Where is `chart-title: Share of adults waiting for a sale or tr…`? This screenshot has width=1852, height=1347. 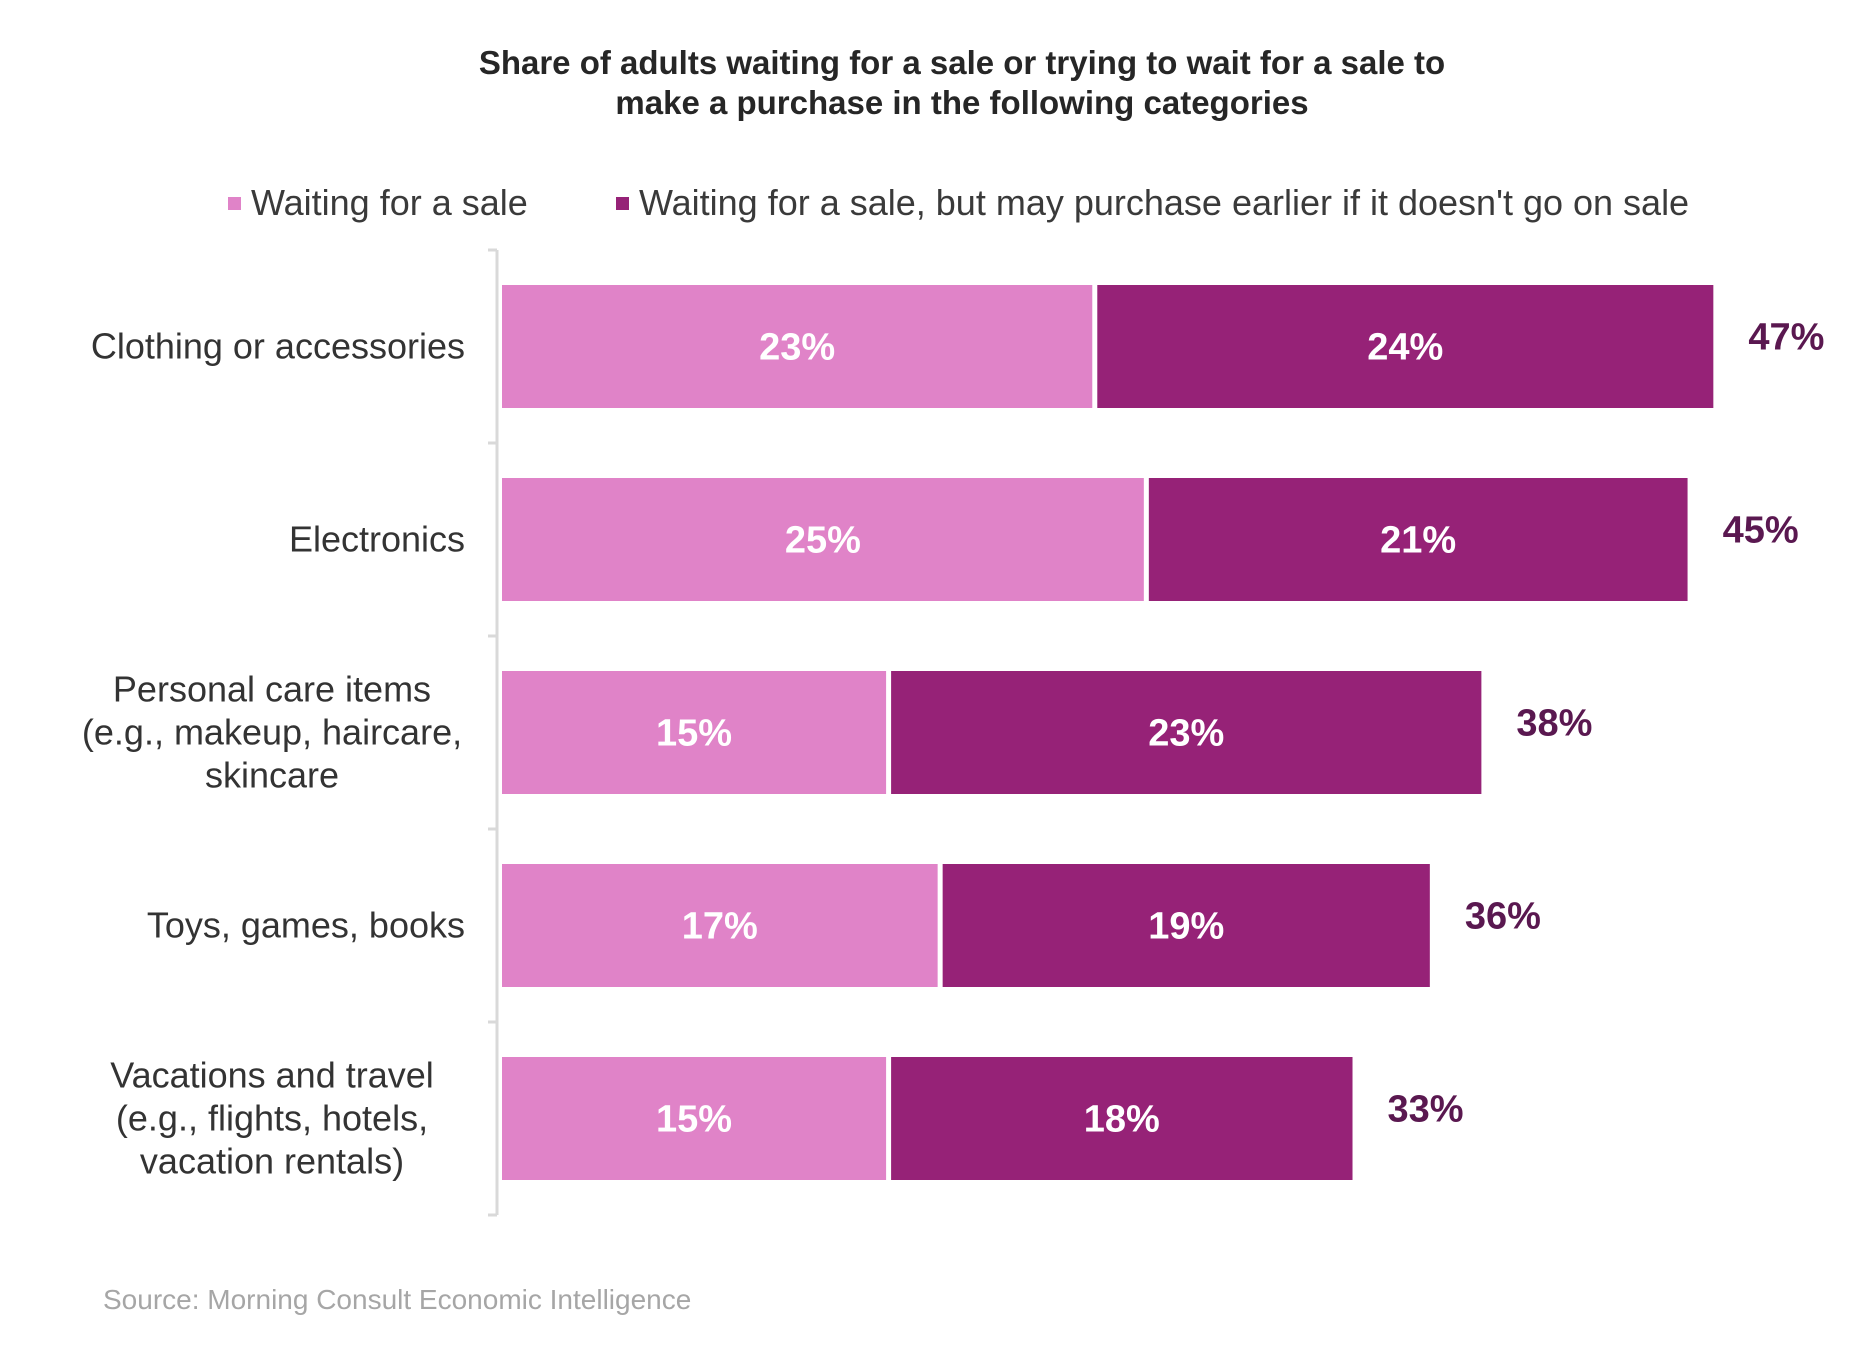
chart-title: Share of adults waiting for a sale or tr… is located at coordinates (962, 82).